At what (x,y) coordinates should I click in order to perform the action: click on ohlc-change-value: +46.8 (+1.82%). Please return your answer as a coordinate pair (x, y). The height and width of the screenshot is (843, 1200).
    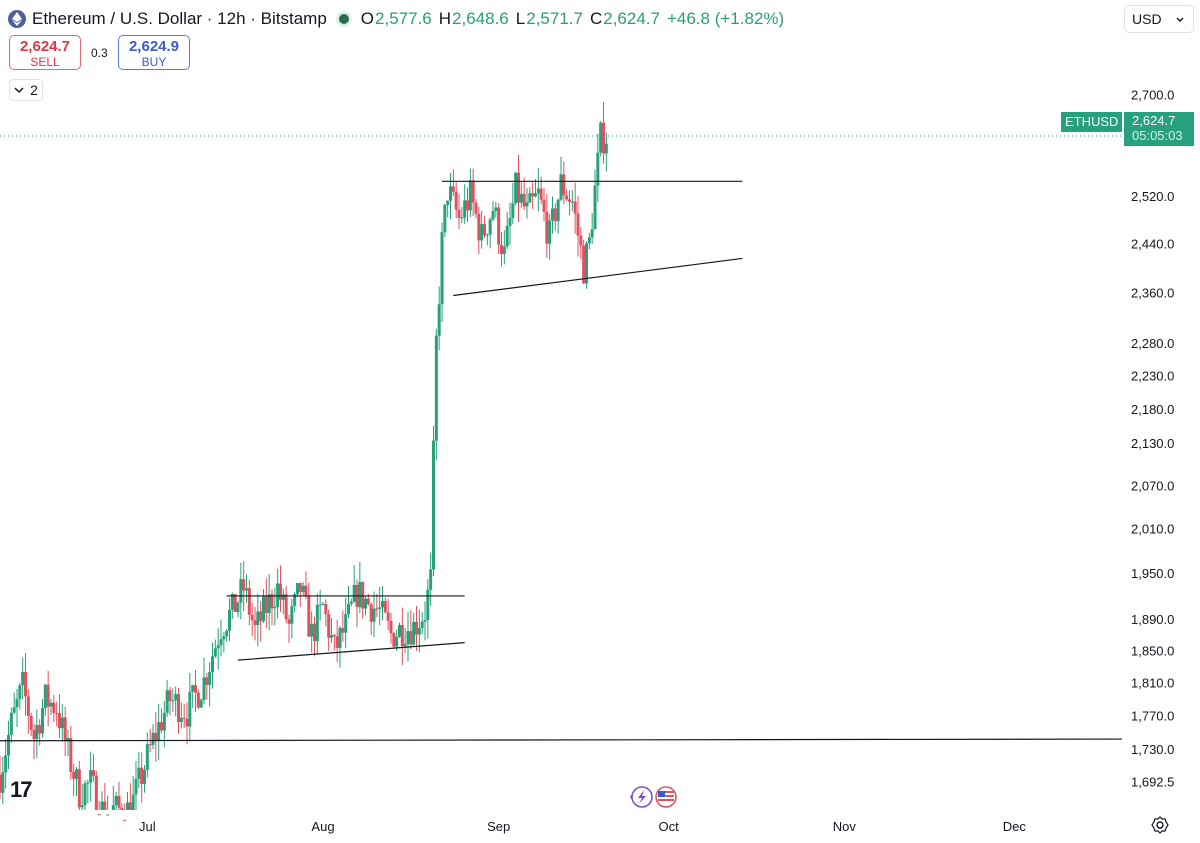
    Looking at the image, I should click on (725, 18).